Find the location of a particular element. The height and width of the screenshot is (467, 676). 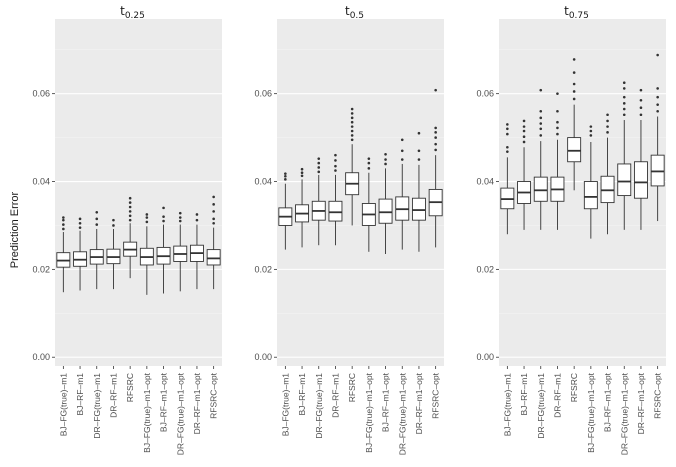

x-category-label: BJ–RF–m1–opt is located at coordinates (386, 402).